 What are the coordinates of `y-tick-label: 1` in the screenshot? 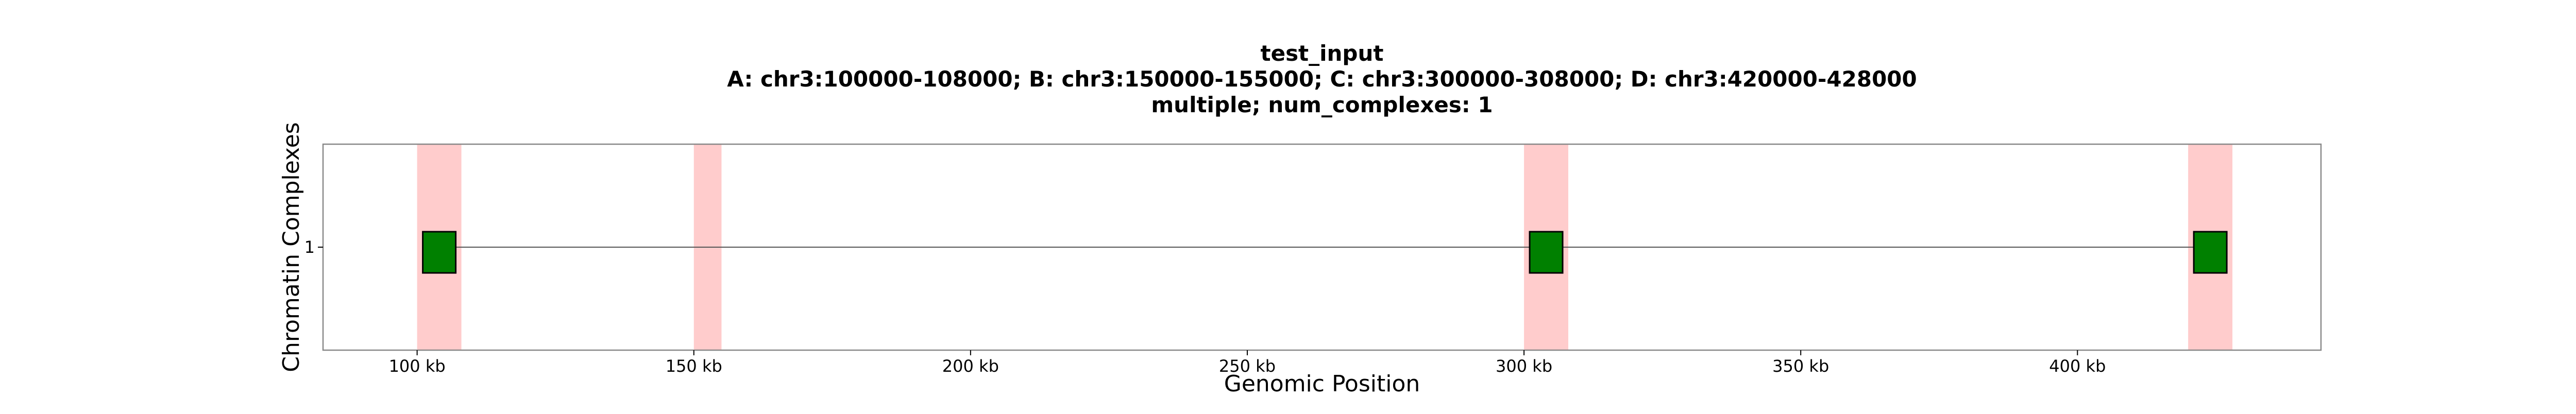 It's located at (309, 247).